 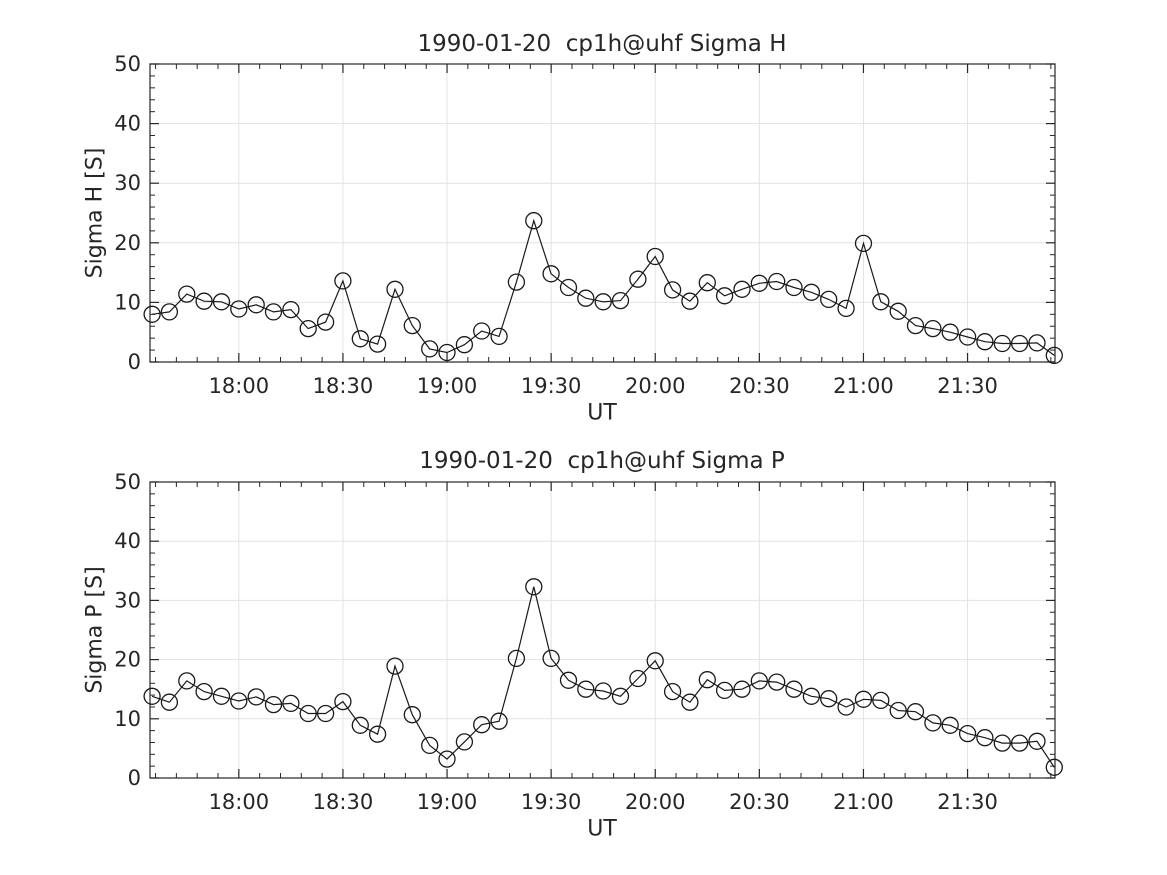 I want to click on sigma-h-title: 1990-01-20 cp1h@uhf Sigma H, so click(x=602, y=44).